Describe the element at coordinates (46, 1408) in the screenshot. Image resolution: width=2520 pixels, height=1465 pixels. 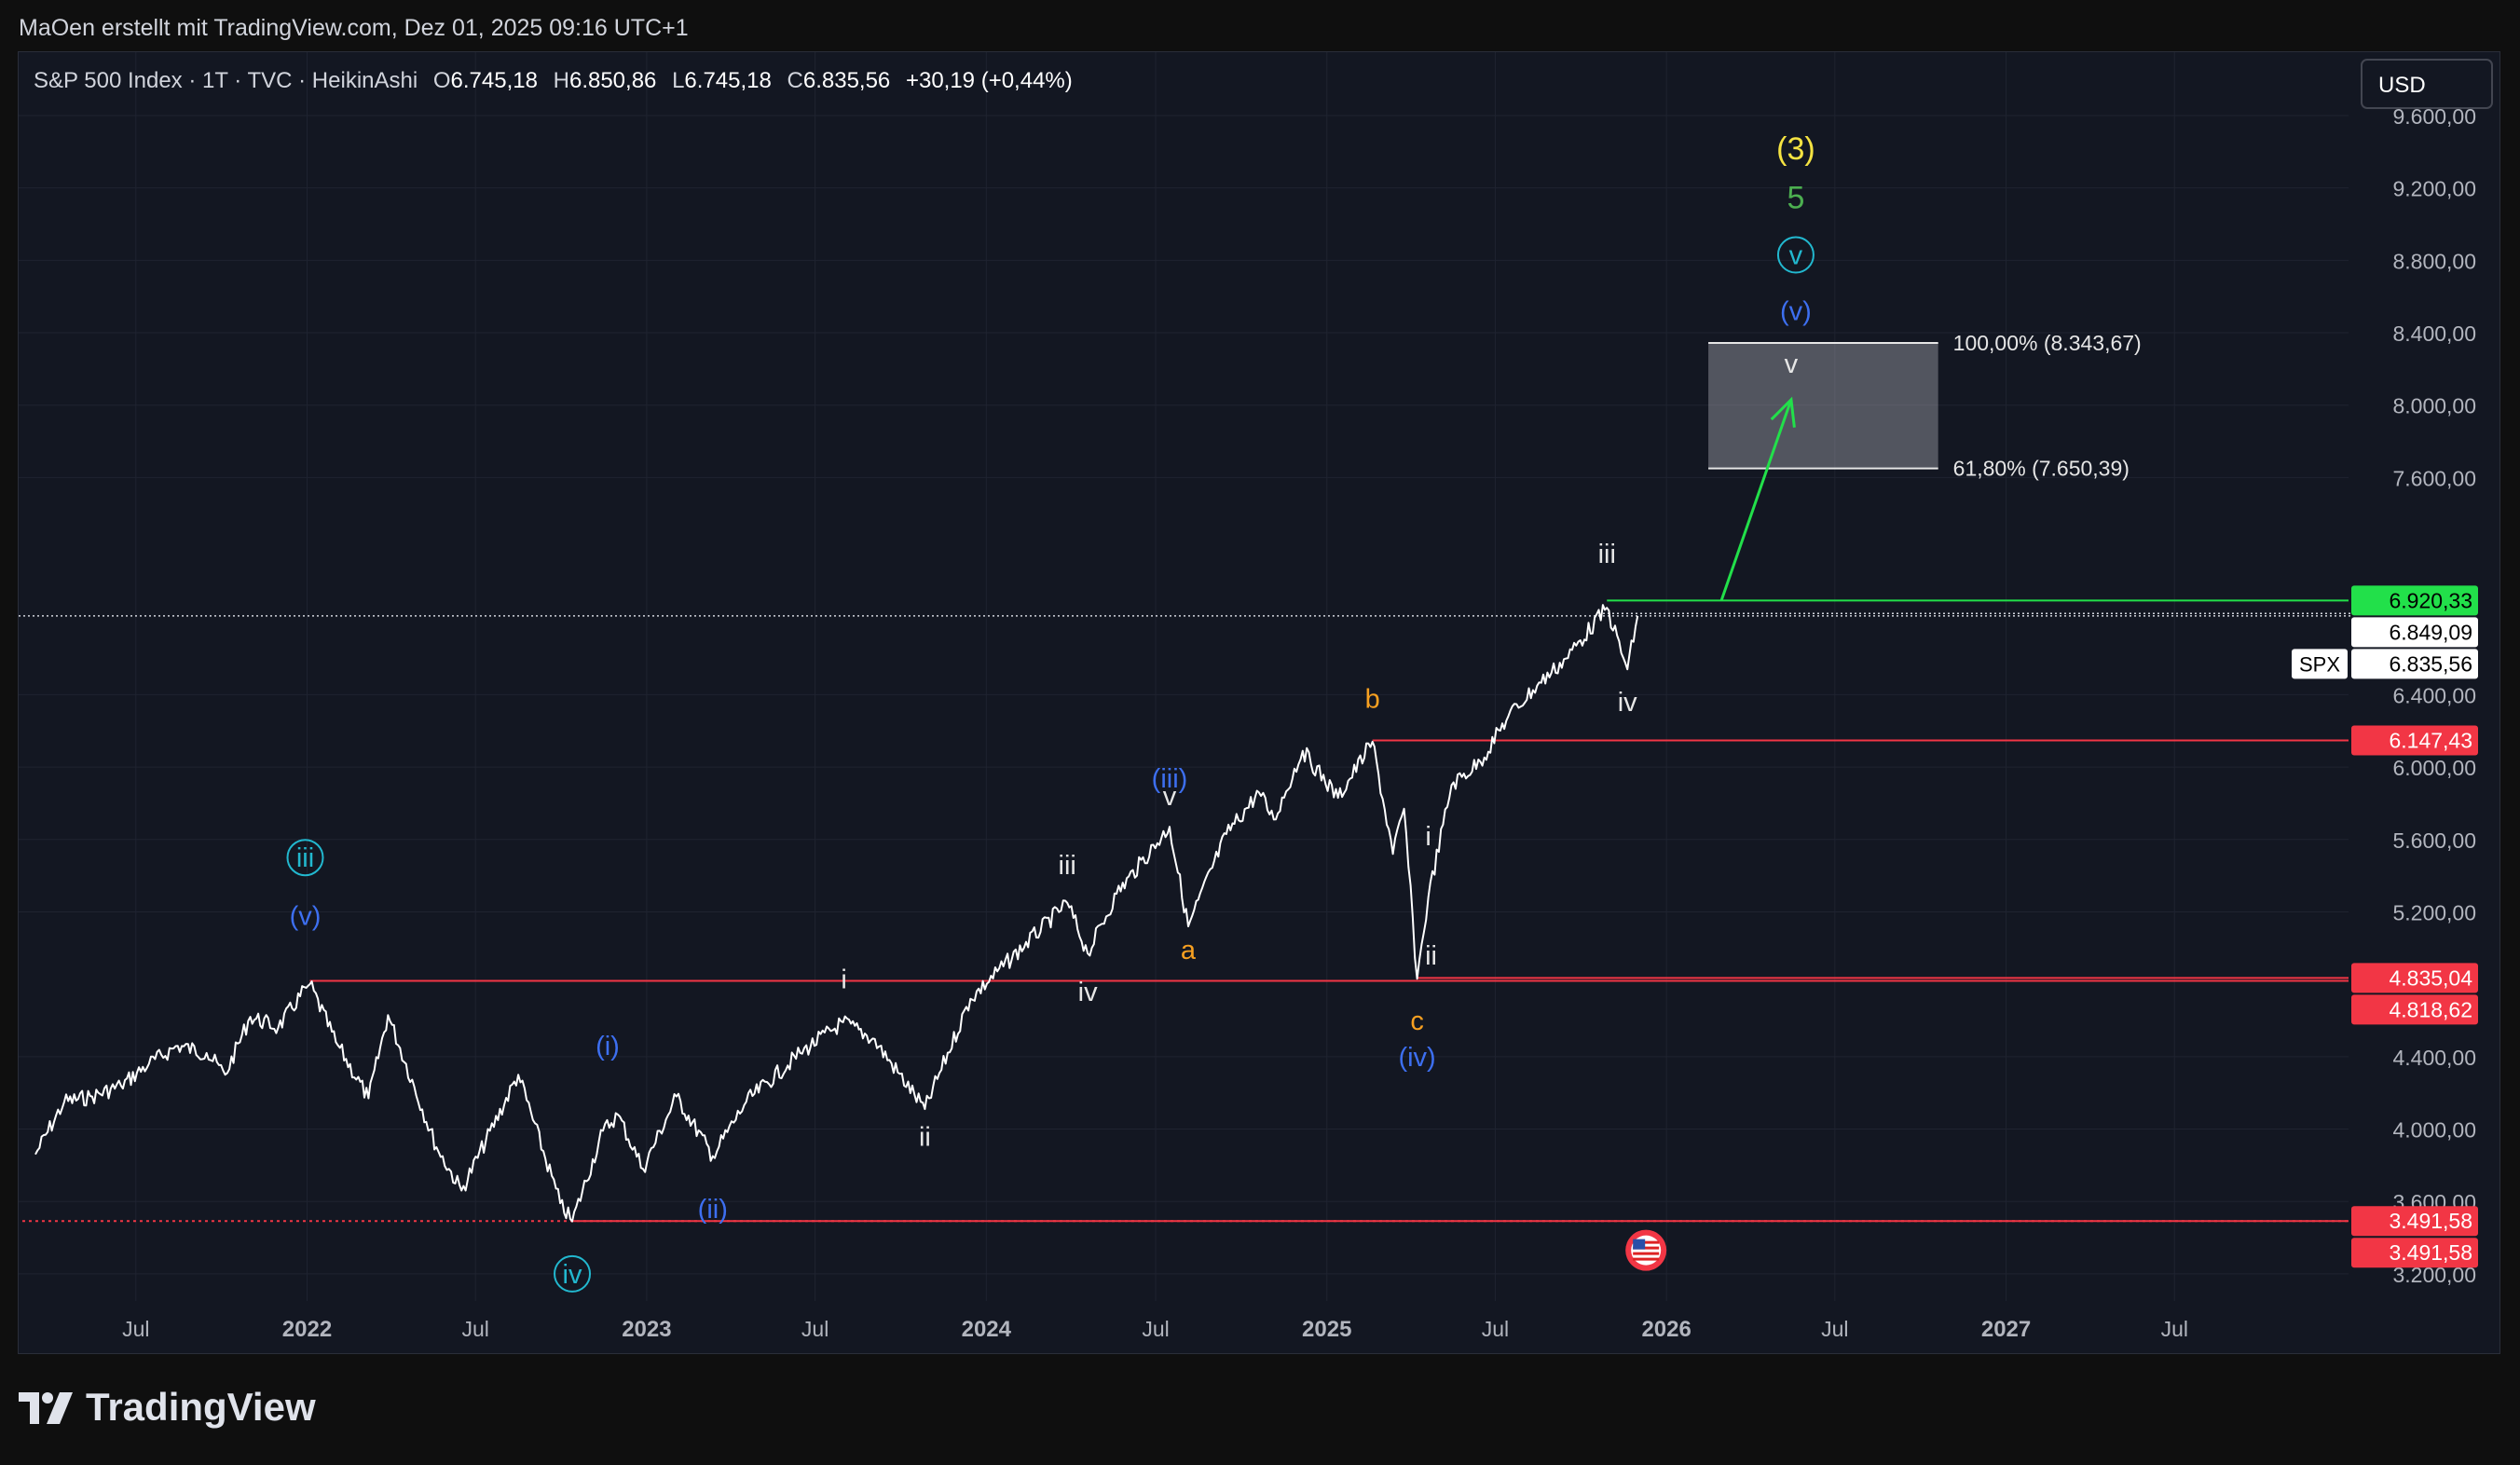
I see `tradingview-logo-icon` at that location.